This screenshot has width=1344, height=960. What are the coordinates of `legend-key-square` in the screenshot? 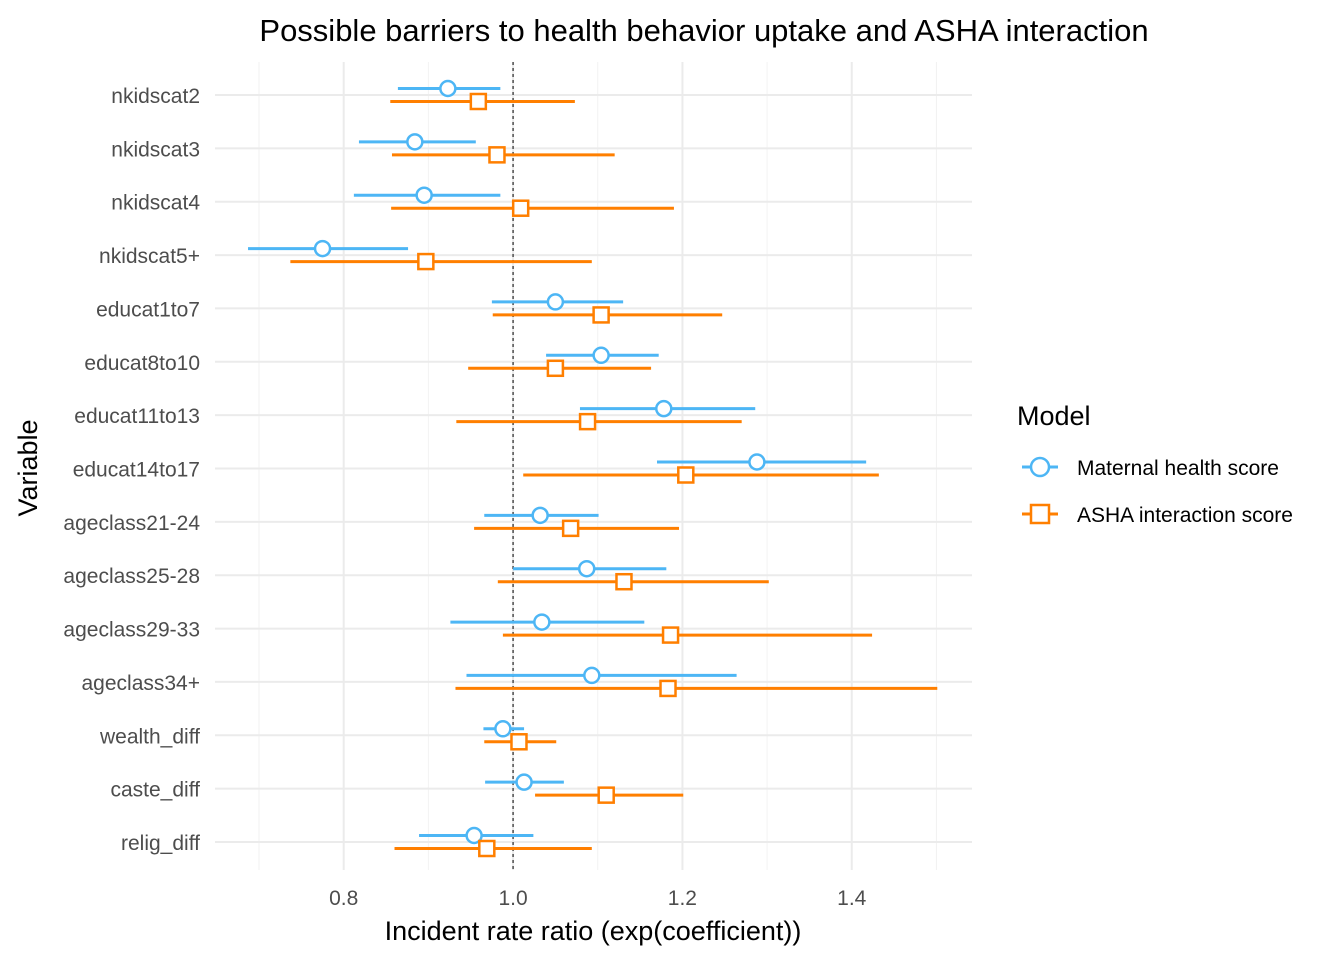 It's located at (1040, 514).